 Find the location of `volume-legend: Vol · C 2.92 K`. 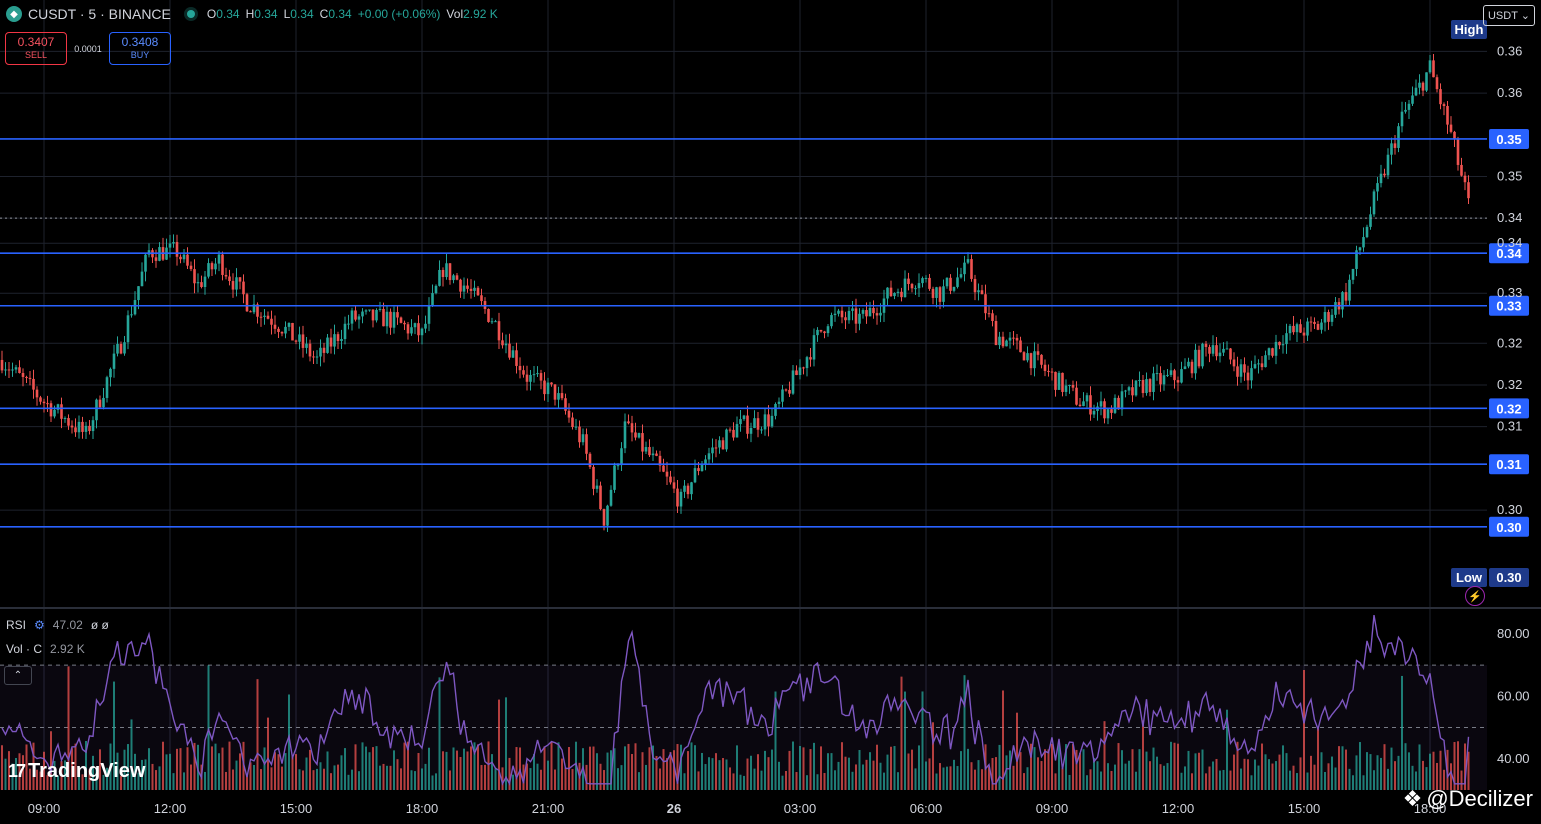

volume-legend: Vol · C 2.92 K is located at coordinates (45, 649).